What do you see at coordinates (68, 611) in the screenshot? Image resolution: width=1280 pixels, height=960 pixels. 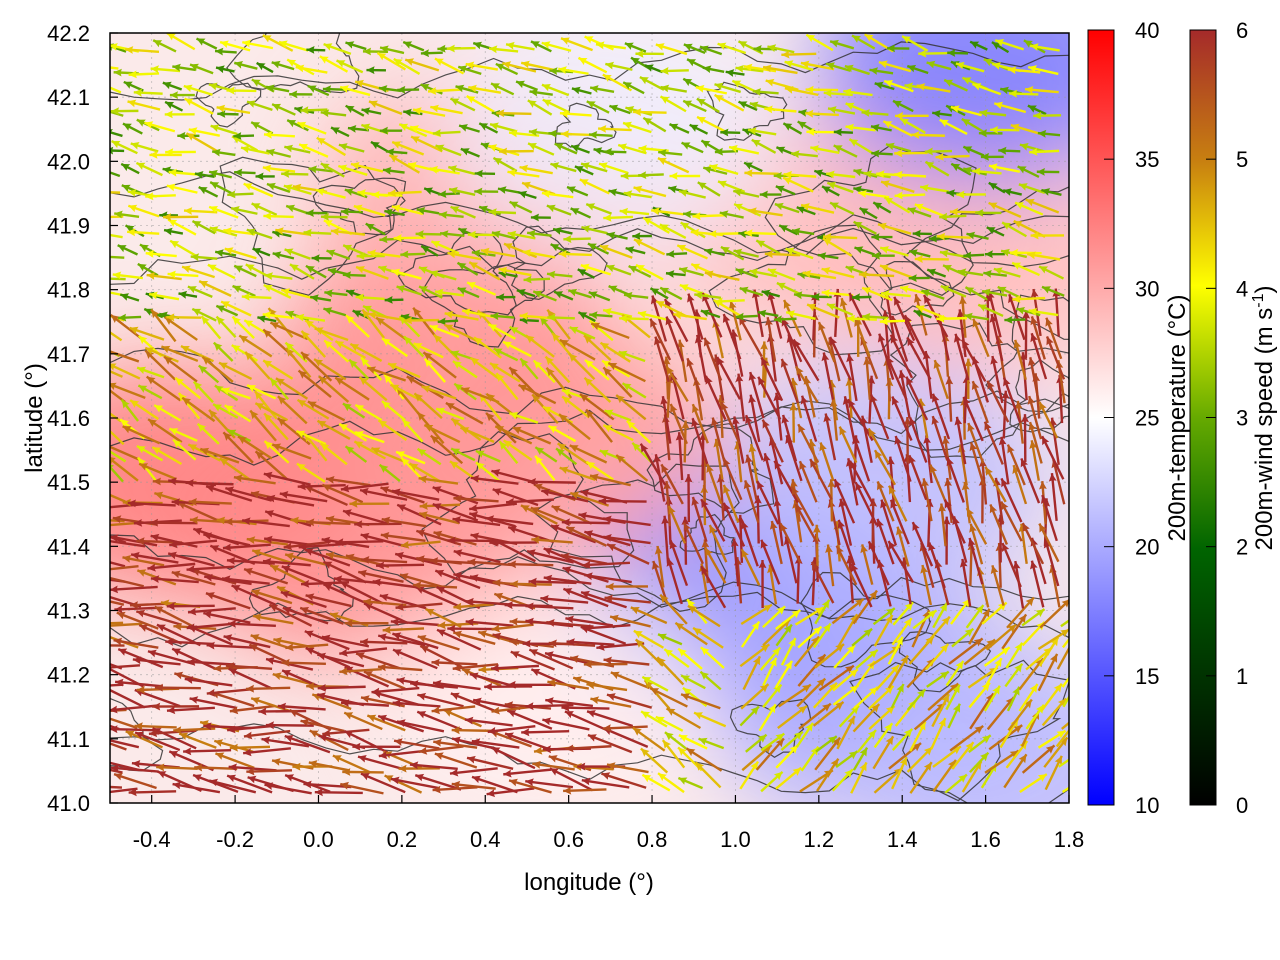 I see `y-tick-label: 41.3` at bounding box center [68, 611].